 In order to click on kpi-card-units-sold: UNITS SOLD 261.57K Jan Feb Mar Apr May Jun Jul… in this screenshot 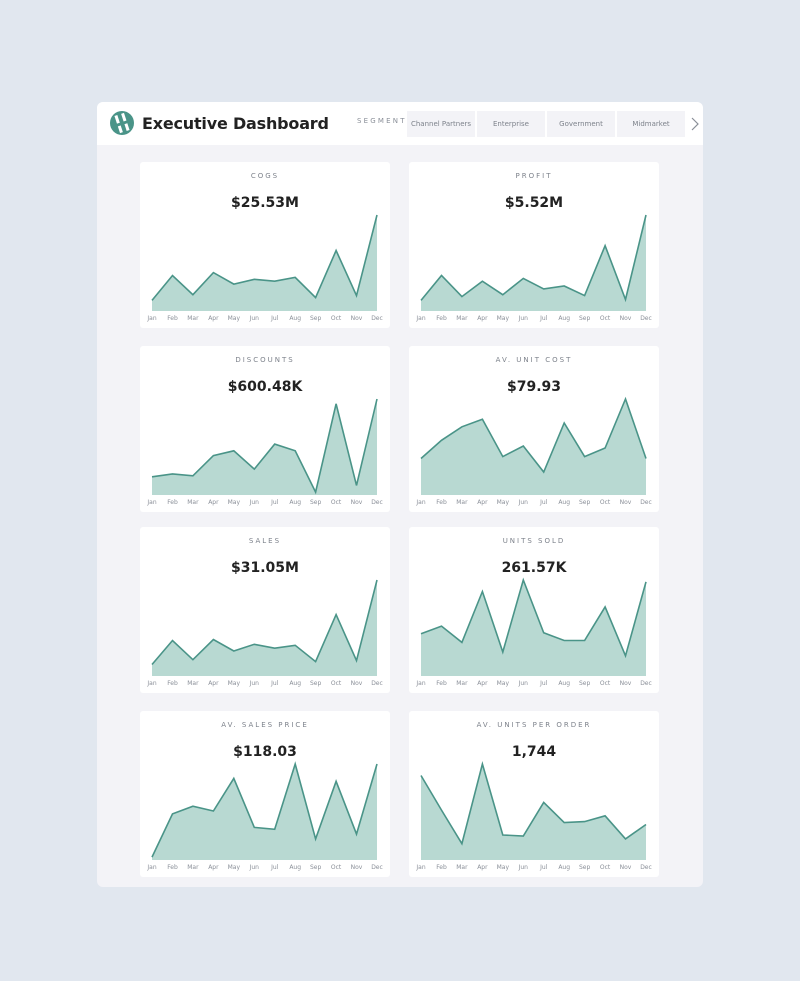, I will do `click(534, 610)`.